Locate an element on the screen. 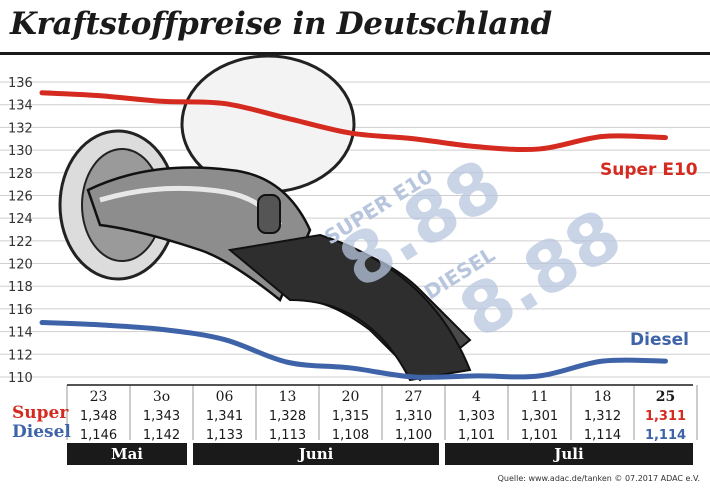  table-value-diesel: 1,108 is located at coordinates (350, 435).